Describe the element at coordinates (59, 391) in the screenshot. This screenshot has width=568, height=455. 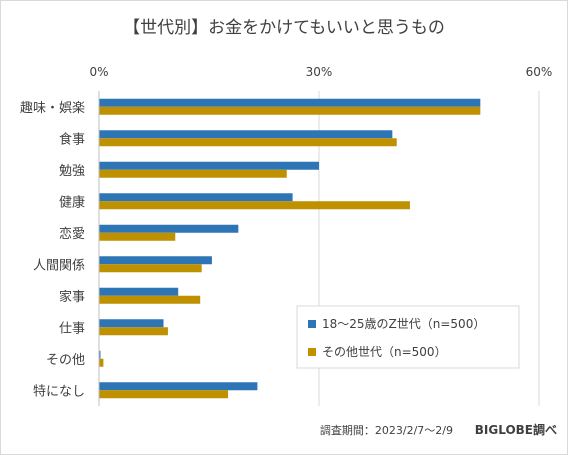
I see `category-label: 特になし` at that location.